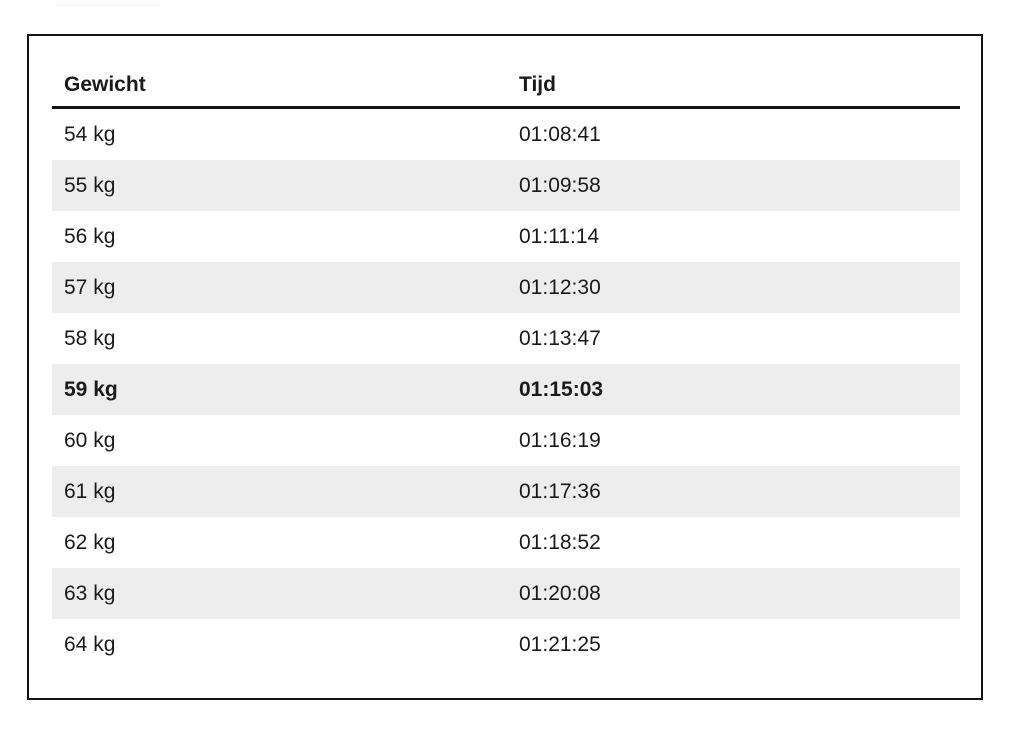 The height and width of the screenshot is (734, 1024). Describe the element at coordinates (90, 338) in the screenshot. I see `gewicht-cell: 58 kg` at that location.